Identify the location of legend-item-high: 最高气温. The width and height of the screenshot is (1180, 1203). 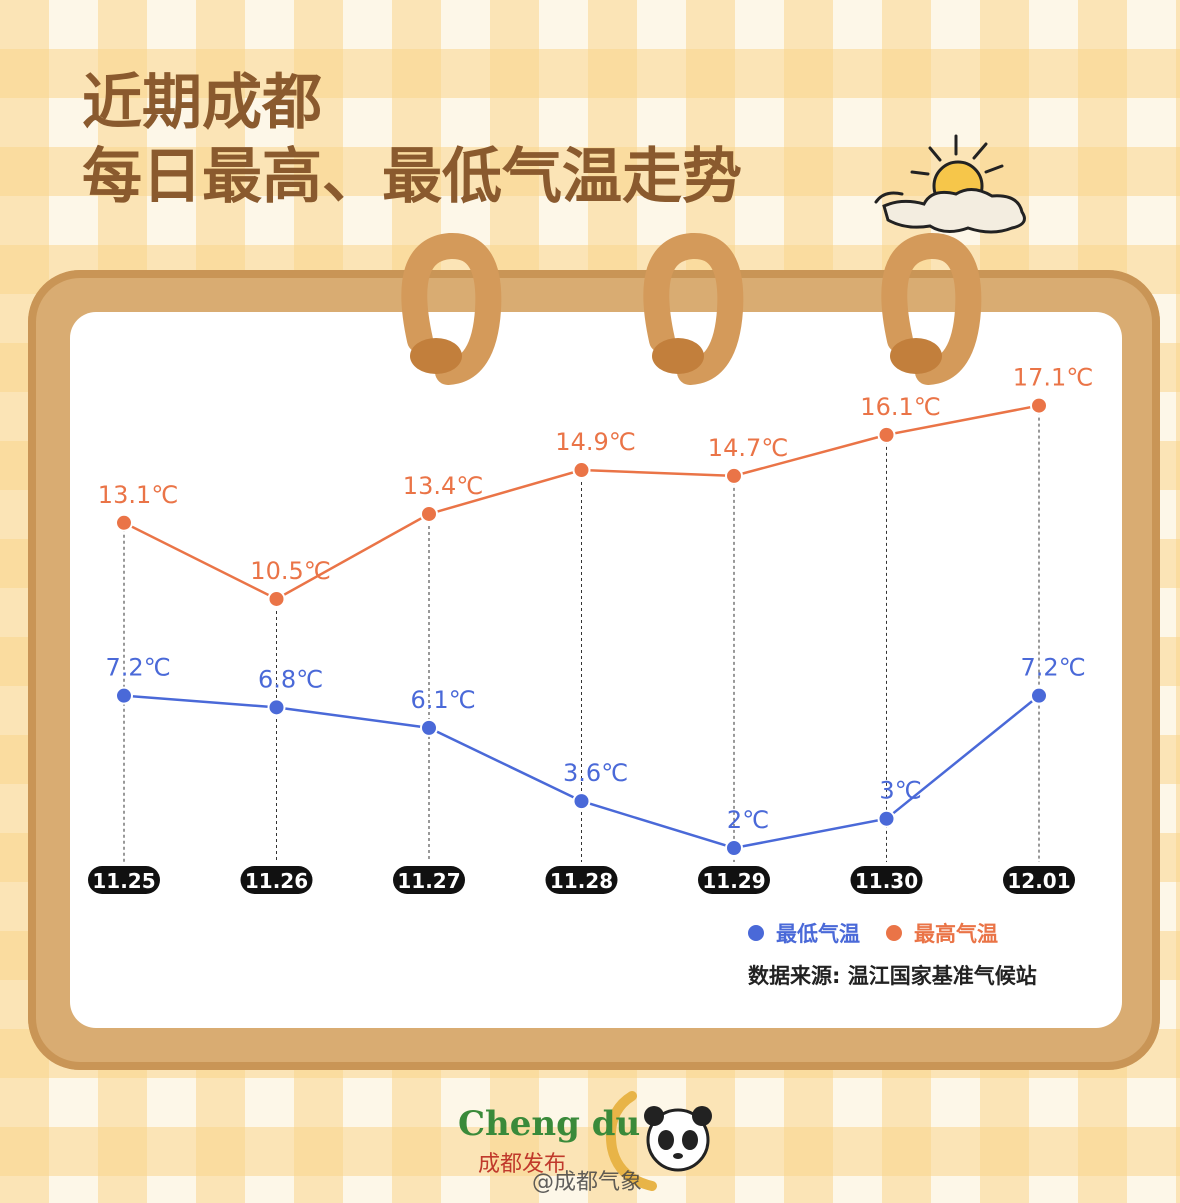
(942, 933).